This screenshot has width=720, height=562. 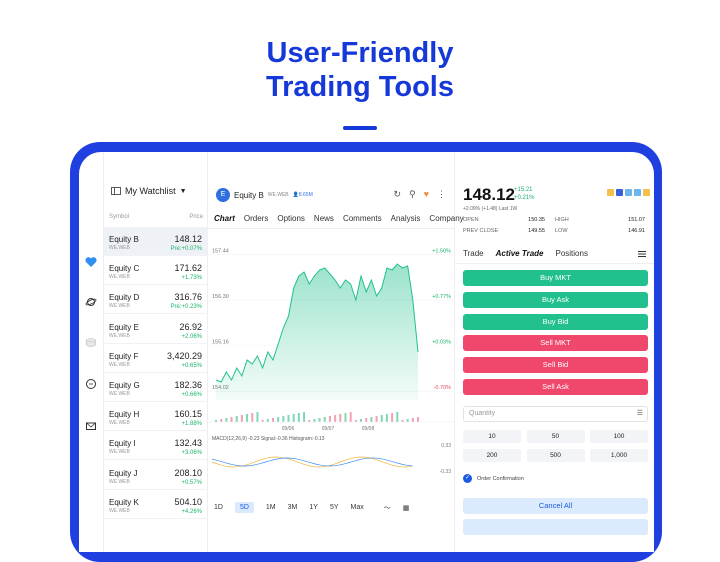 I want to click on buy-ask-button: Buy Ask, so click(x=555, y=299).